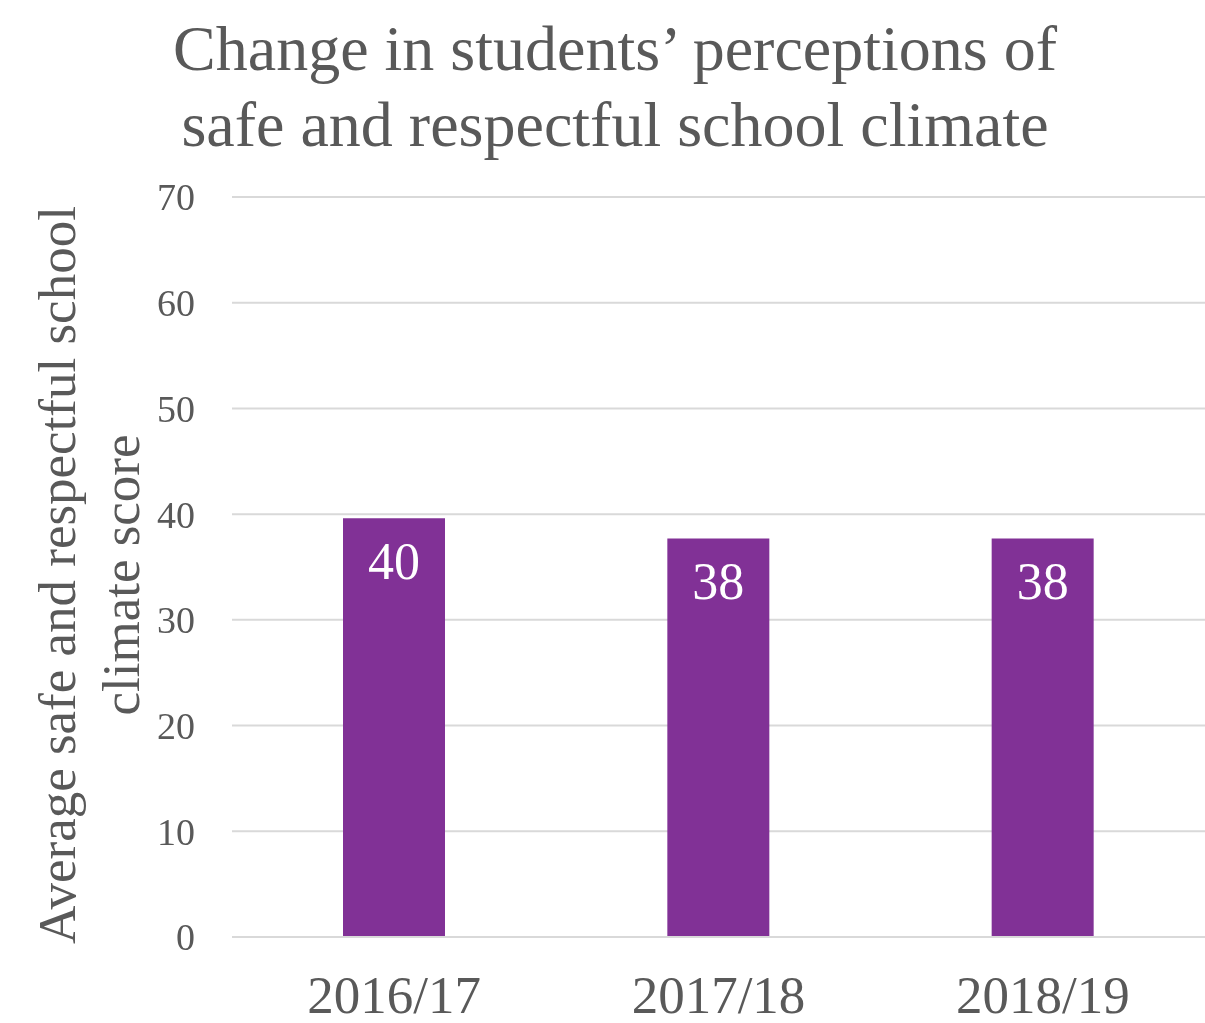 This screenshot has height=1023, width=1205. What do you see at coordinates (176, 408) in the screenshot?
I see `y-tick-label: 50` at bounding box center [176, 408].